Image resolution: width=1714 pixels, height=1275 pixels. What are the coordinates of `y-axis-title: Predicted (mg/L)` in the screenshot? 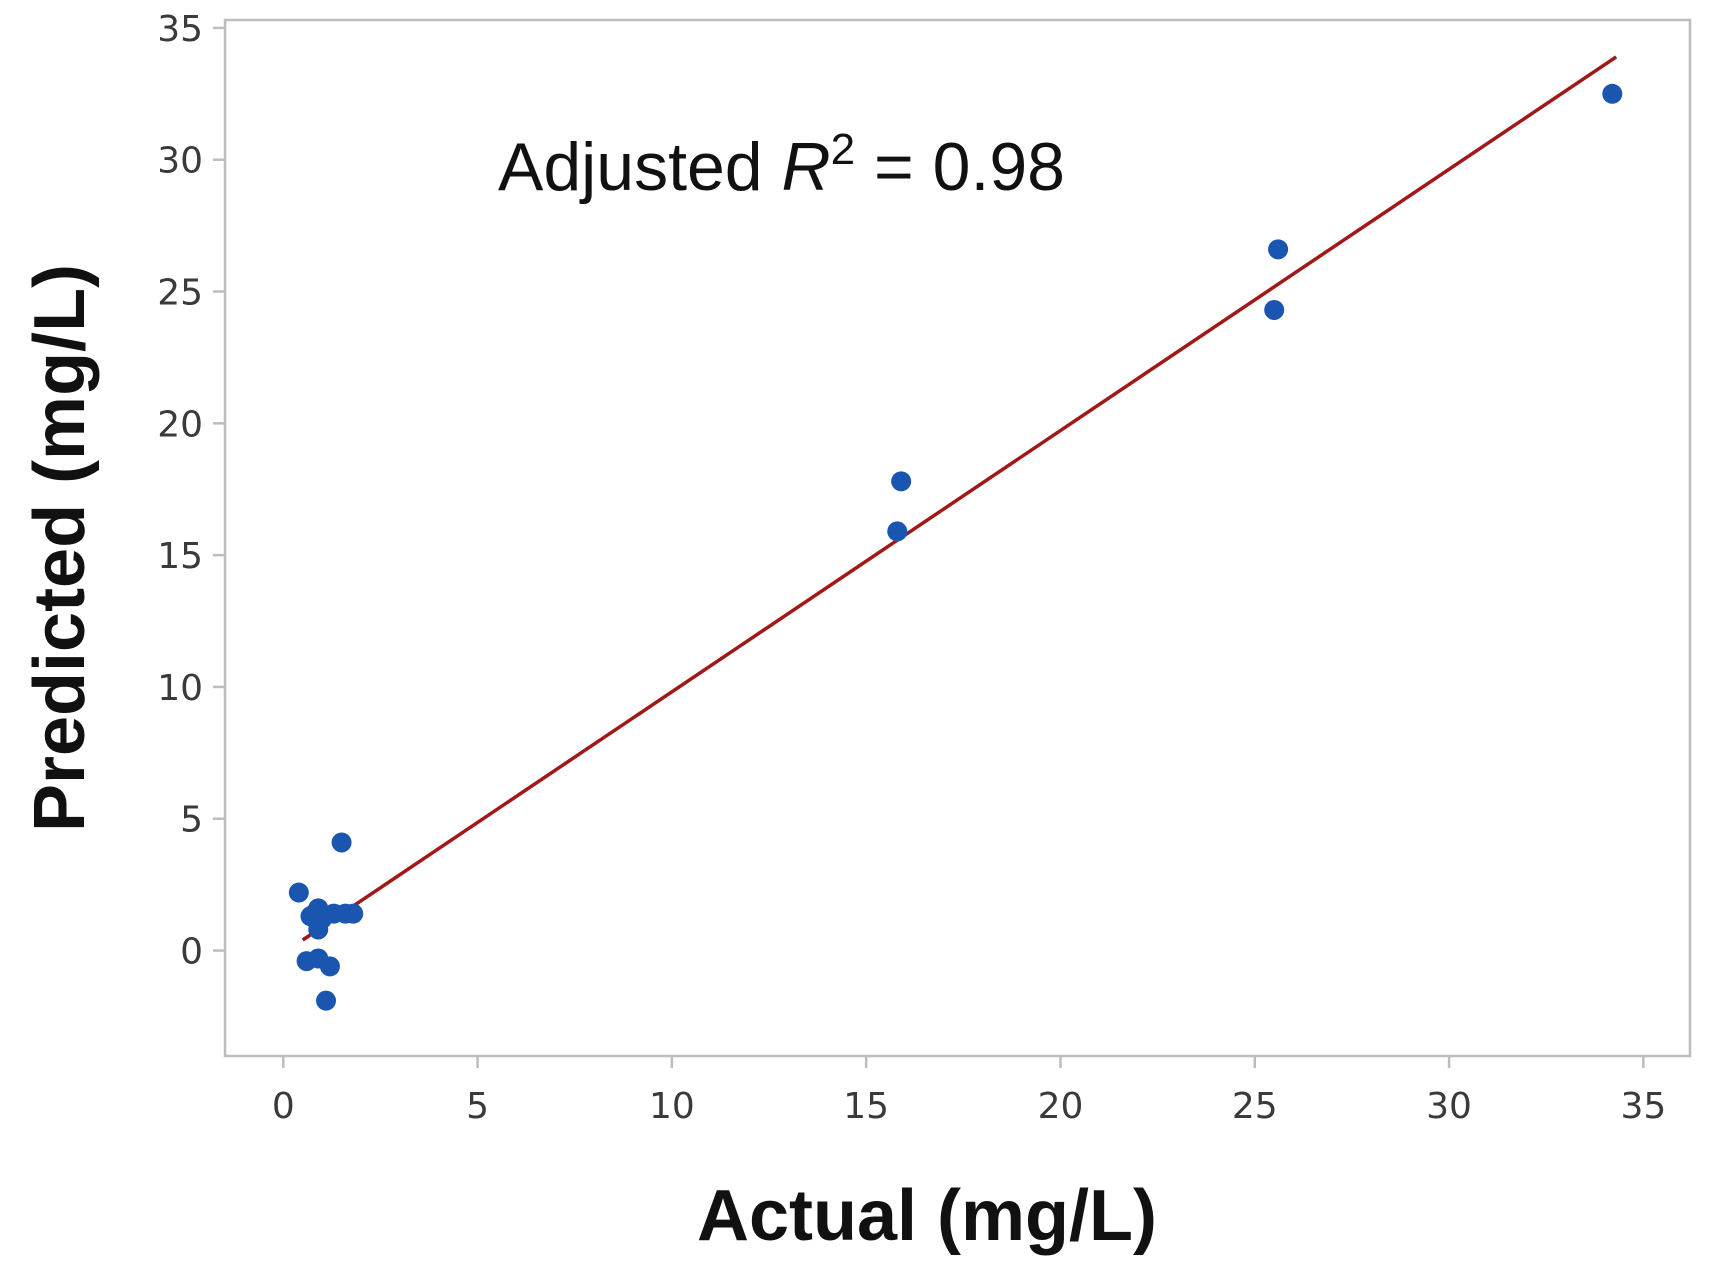 It's located at (60, 548).